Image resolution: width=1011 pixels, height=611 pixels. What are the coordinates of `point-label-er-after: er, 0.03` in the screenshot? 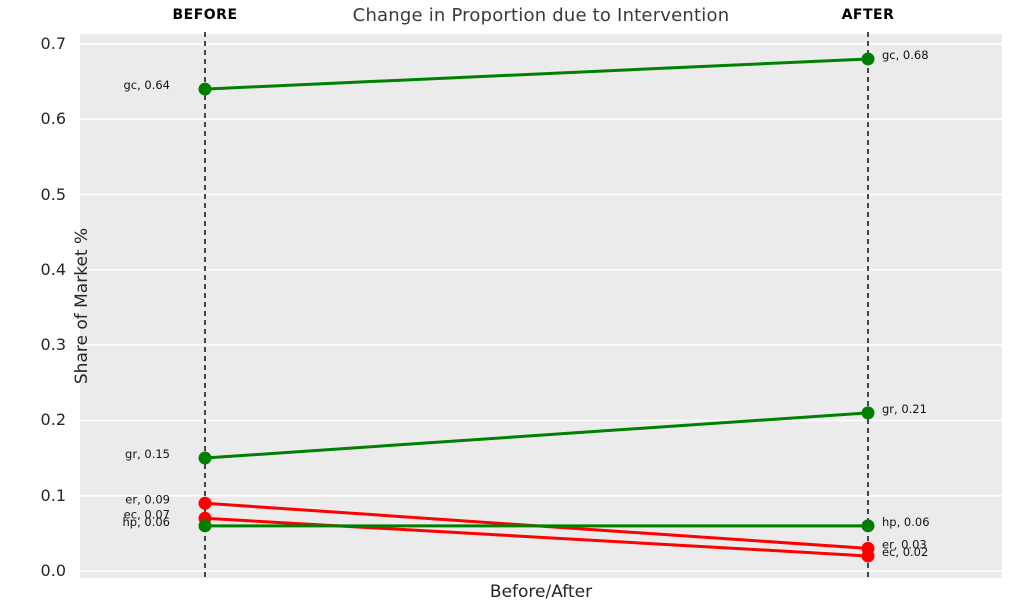 It's located at (904, 544).